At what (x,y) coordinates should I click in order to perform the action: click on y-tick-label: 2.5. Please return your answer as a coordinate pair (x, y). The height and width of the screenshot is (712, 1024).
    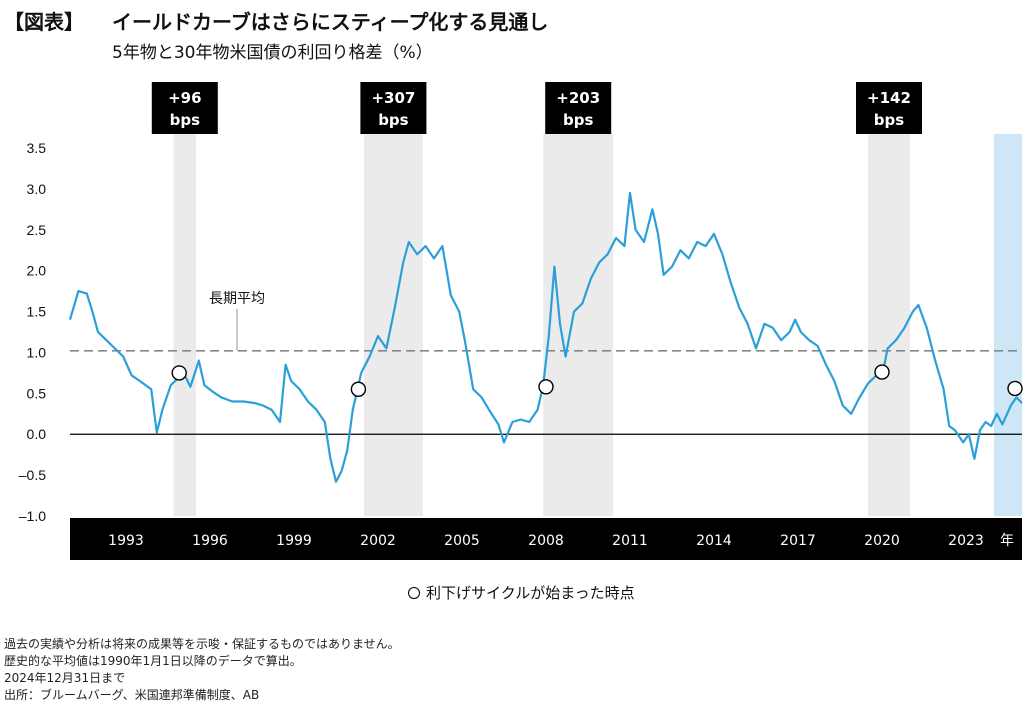
    Looking at the image, I should click on (37, 230).